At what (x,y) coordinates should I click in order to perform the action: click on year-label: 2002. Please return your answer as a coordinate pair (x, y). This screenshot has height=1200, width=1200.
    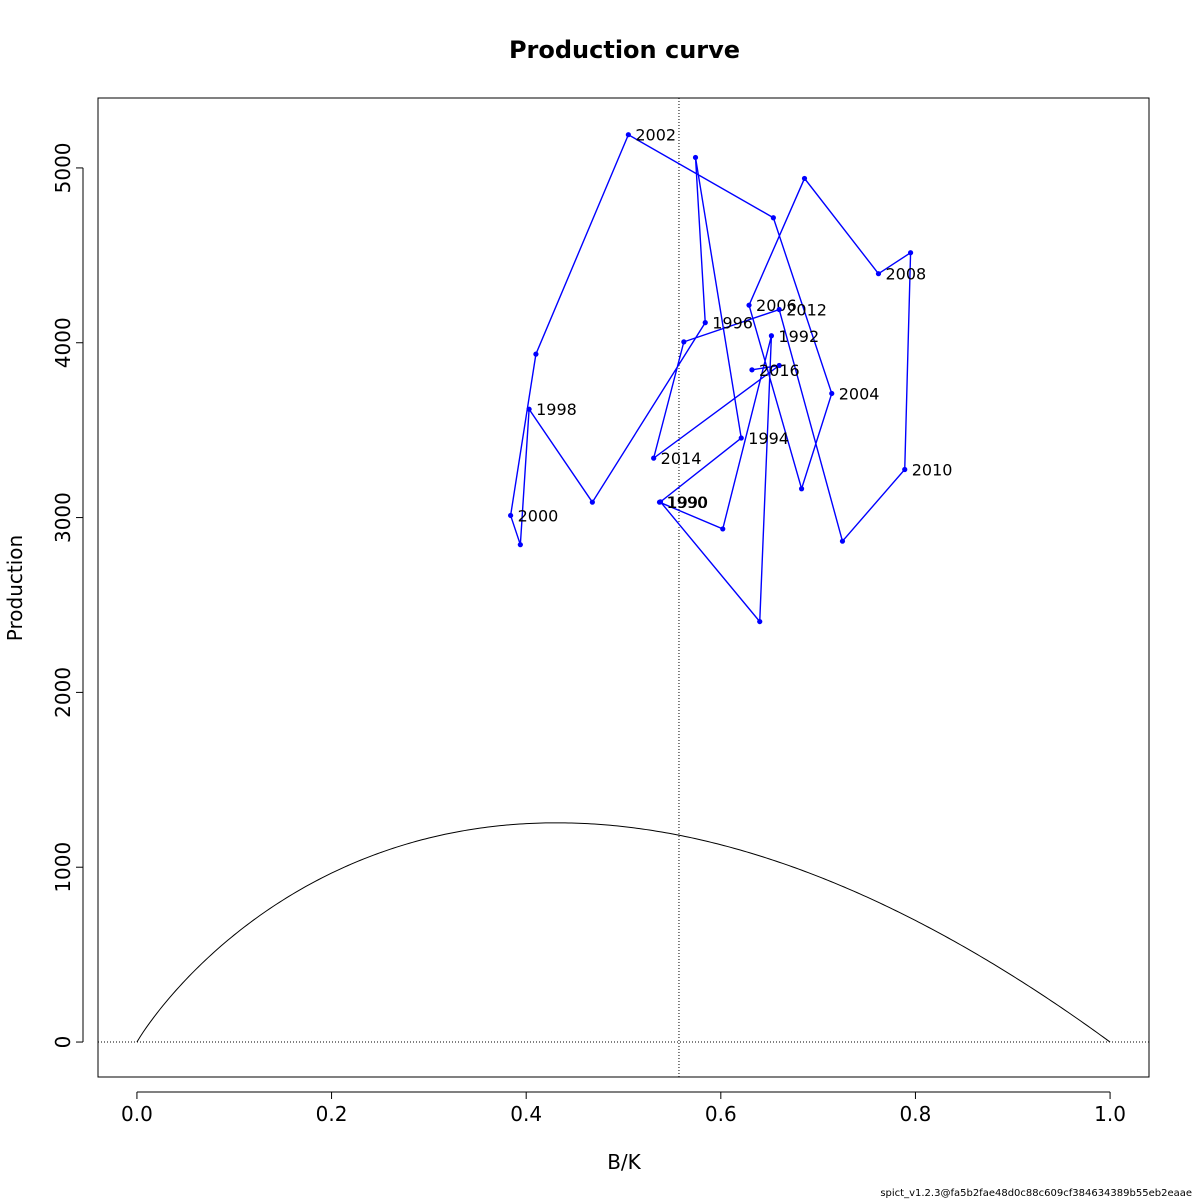
    Looking at the image, I should click on (655, 135).